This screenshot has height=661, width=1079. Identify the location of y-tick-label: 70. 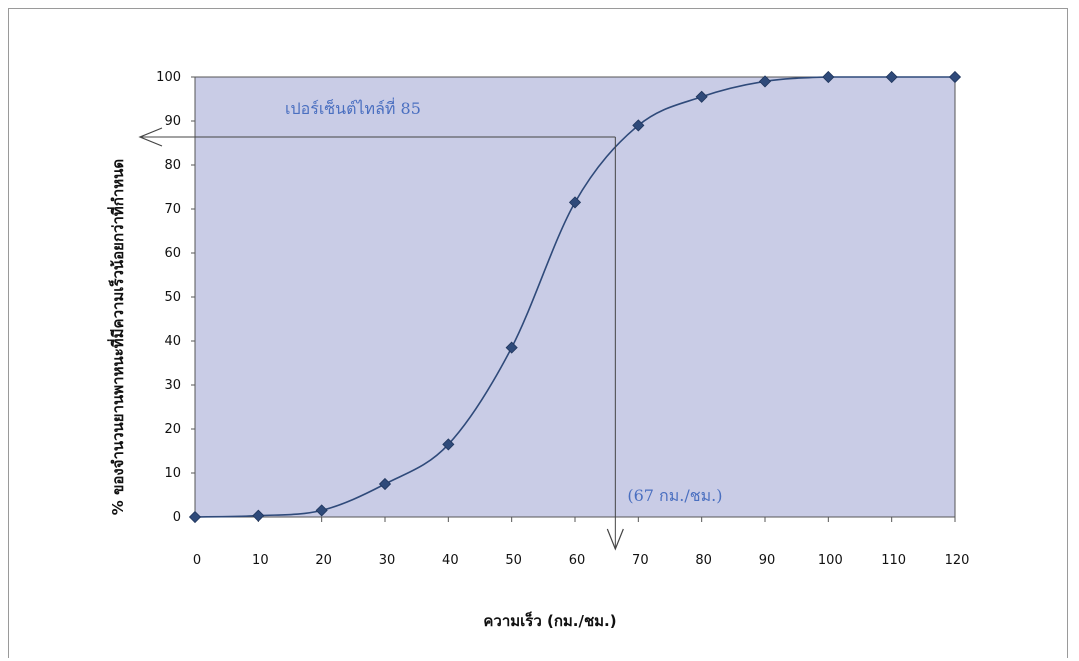
(172, 209).